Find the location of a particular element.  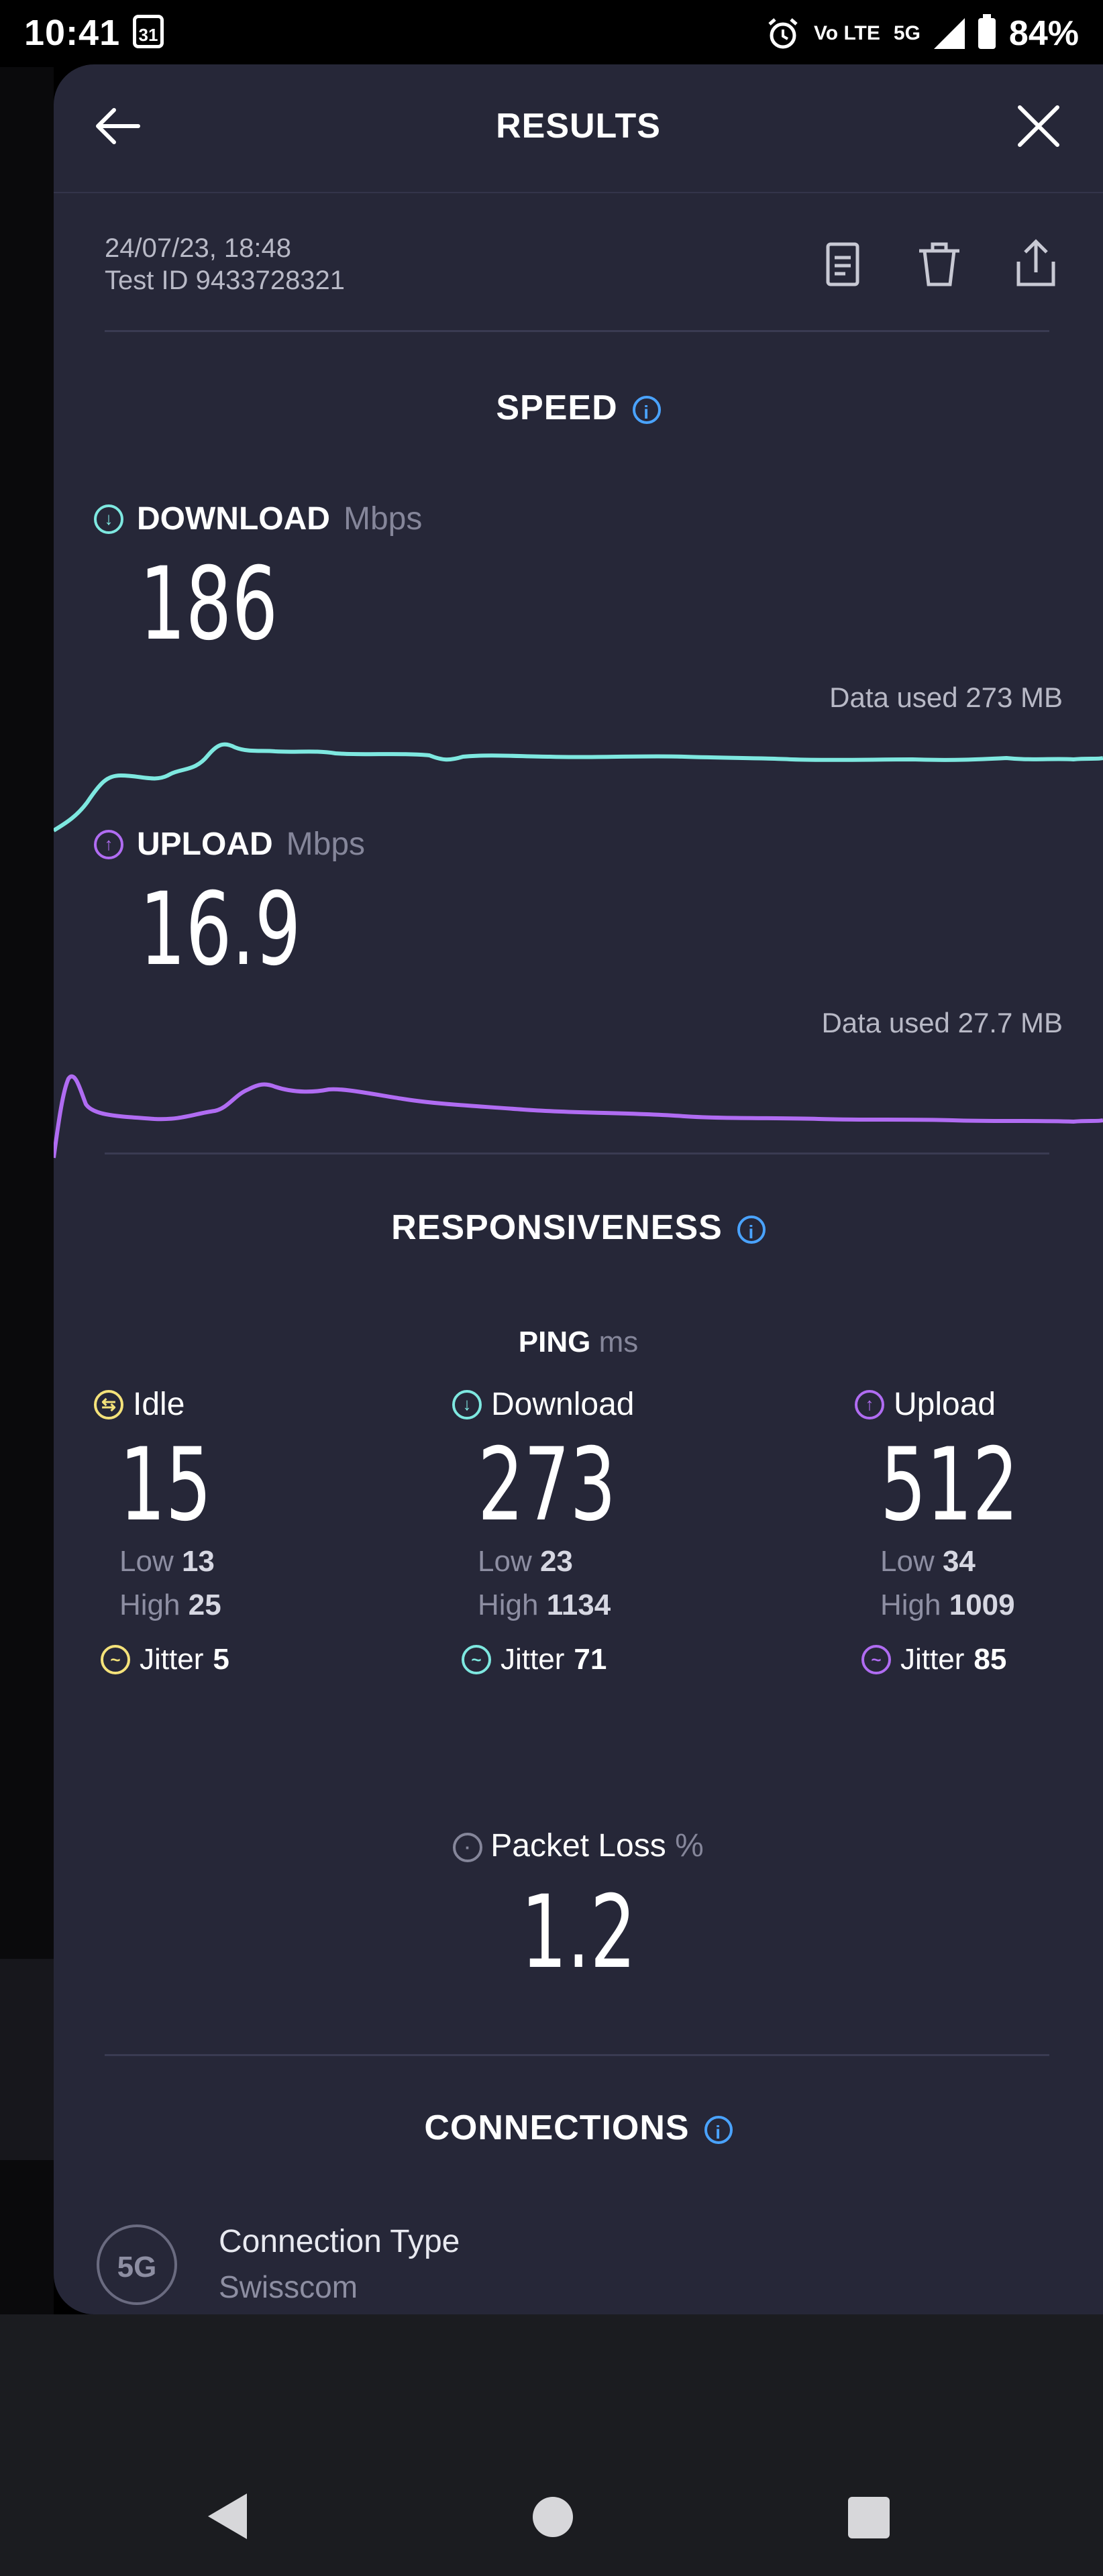

download-data-used: Data used 273 MB is located at coordinates (946, 697).